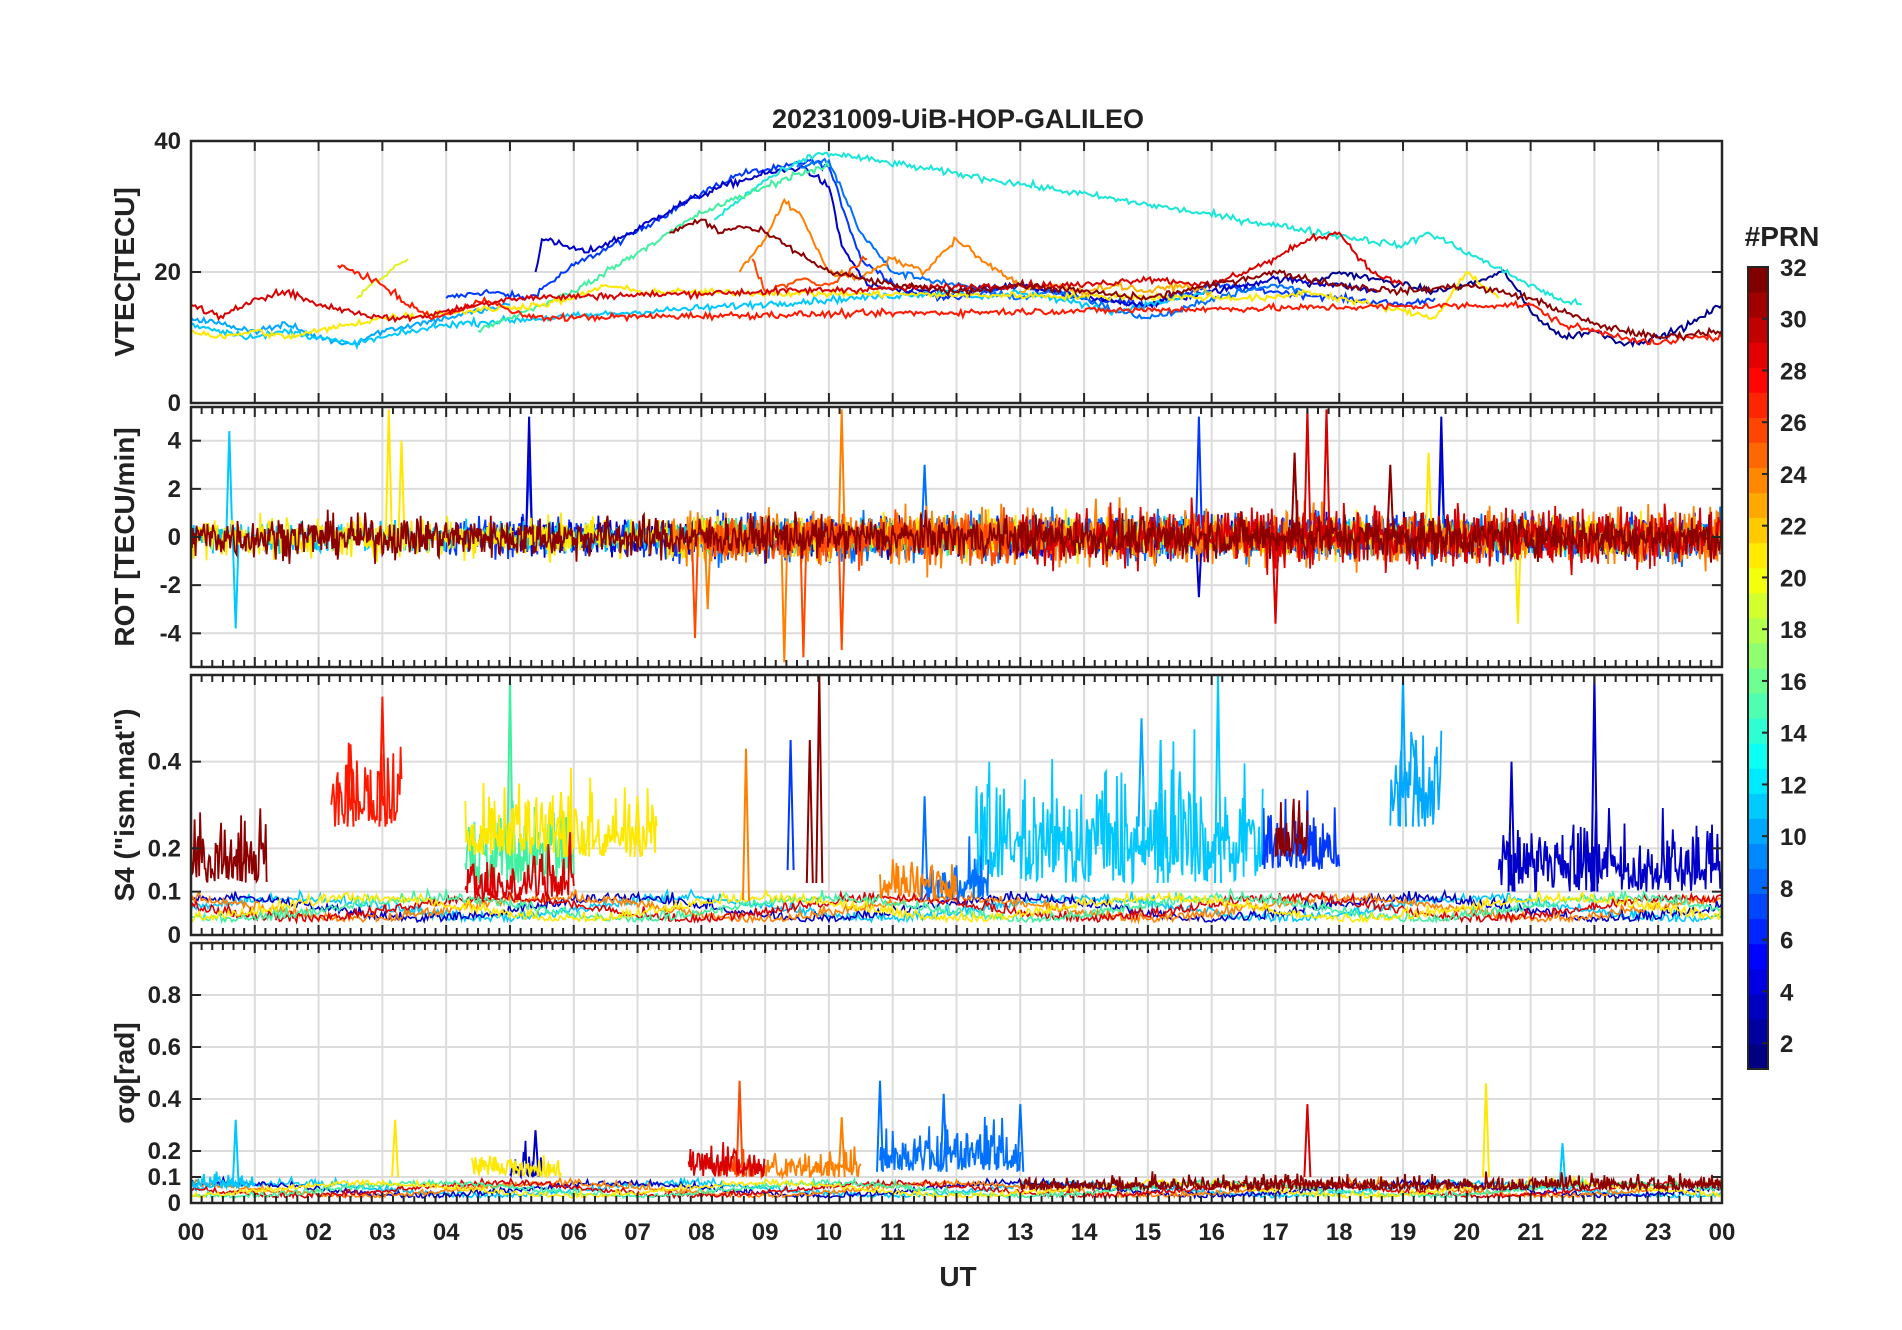  What do you see at coordinates (1275, 1232) in the screenshot?
I see `x-tick-label: 17` at bounding box center [1275, 1232].